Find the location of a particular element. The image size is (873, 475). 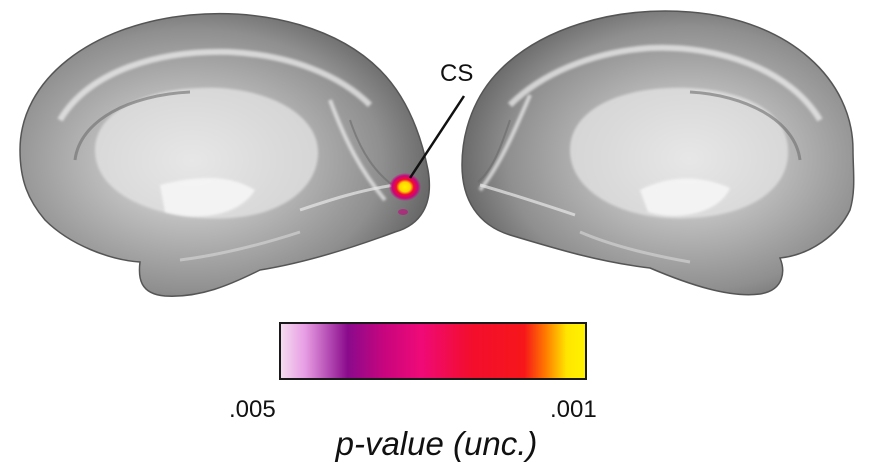

colorbar-max-label: .001 is located at coordinates (573, 409).